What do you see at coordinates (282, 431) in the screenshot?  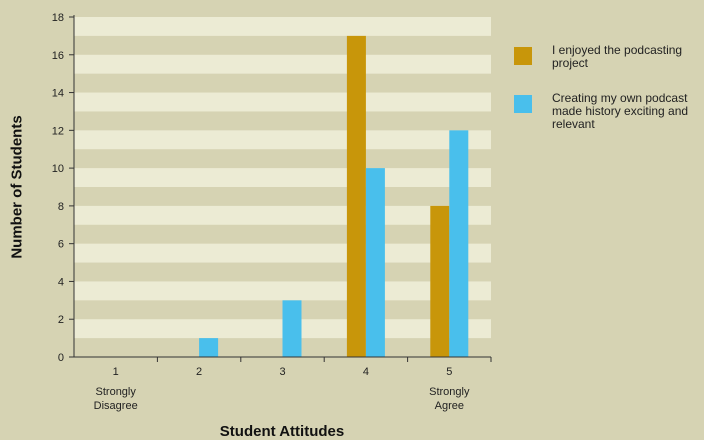 I see `x-axis-label: Student Attitudes` at bounding box center [282, 431].